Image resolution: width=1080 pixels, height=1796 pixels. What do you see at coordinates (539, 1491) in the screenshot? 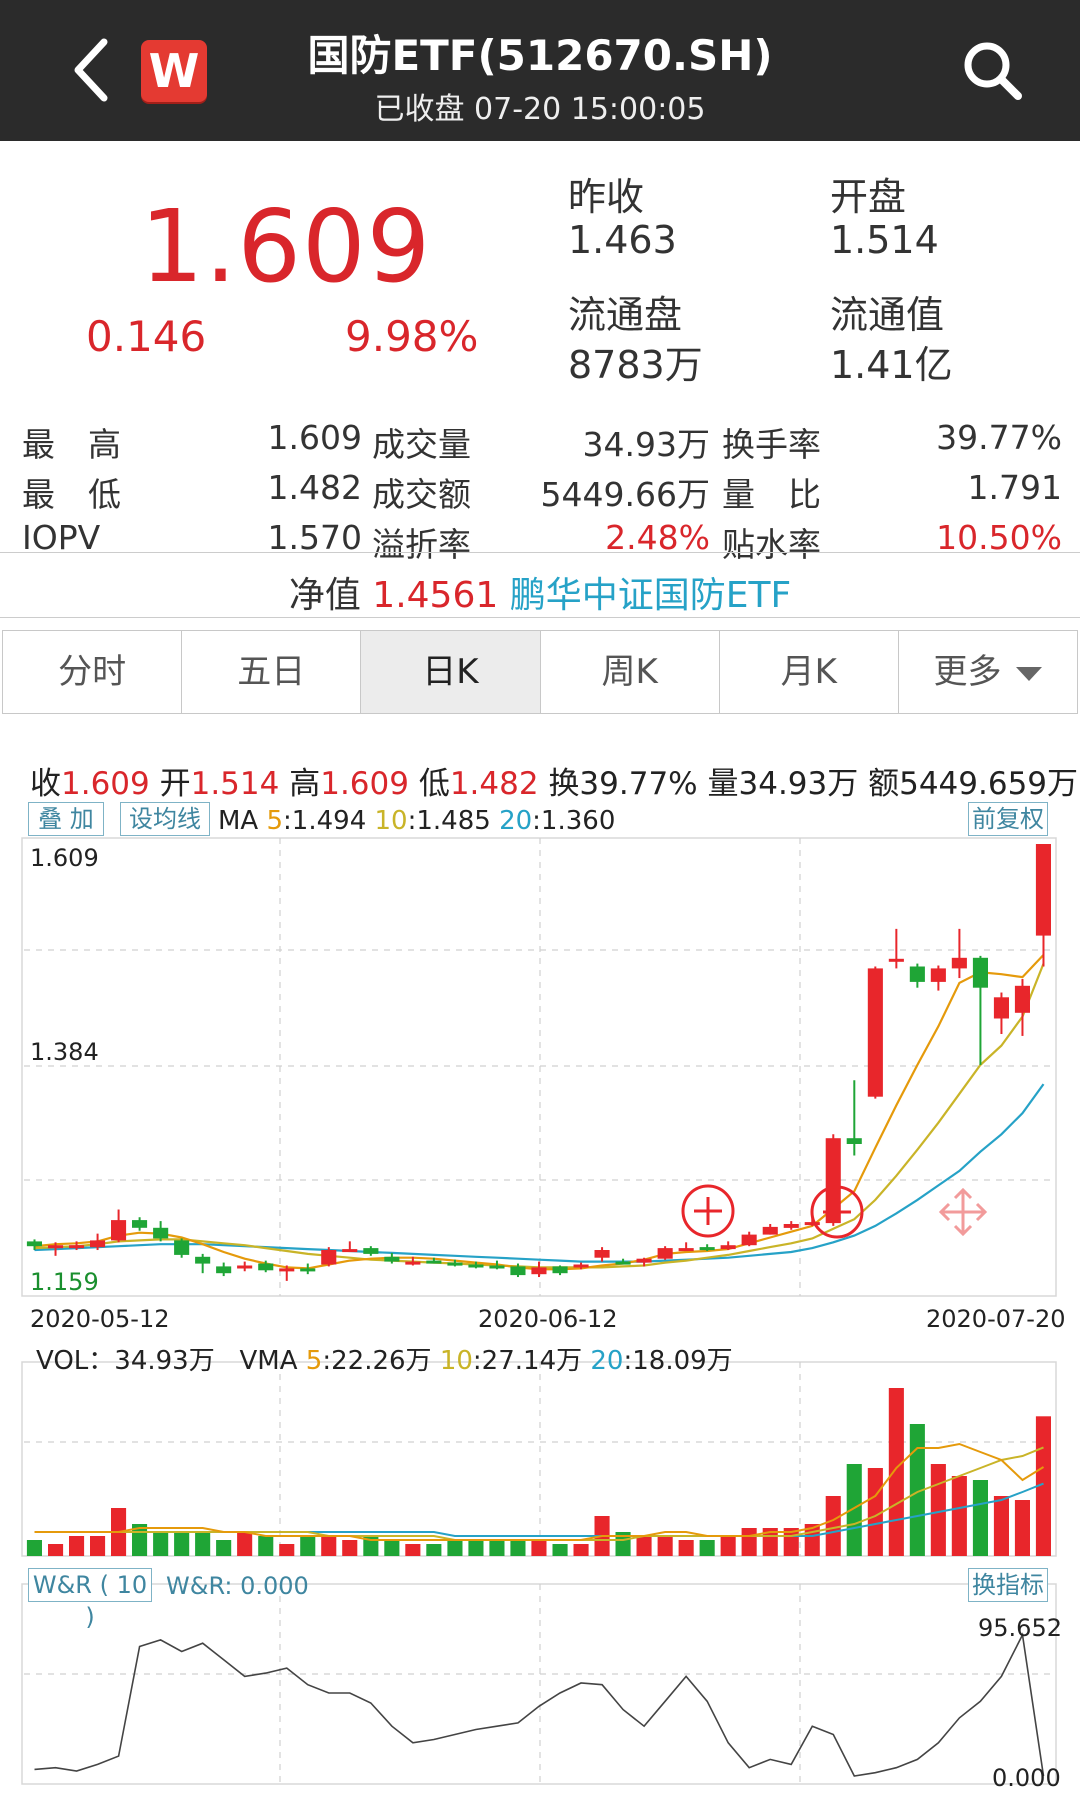
I see `vma5-line` at bounding box center [539, 1491].